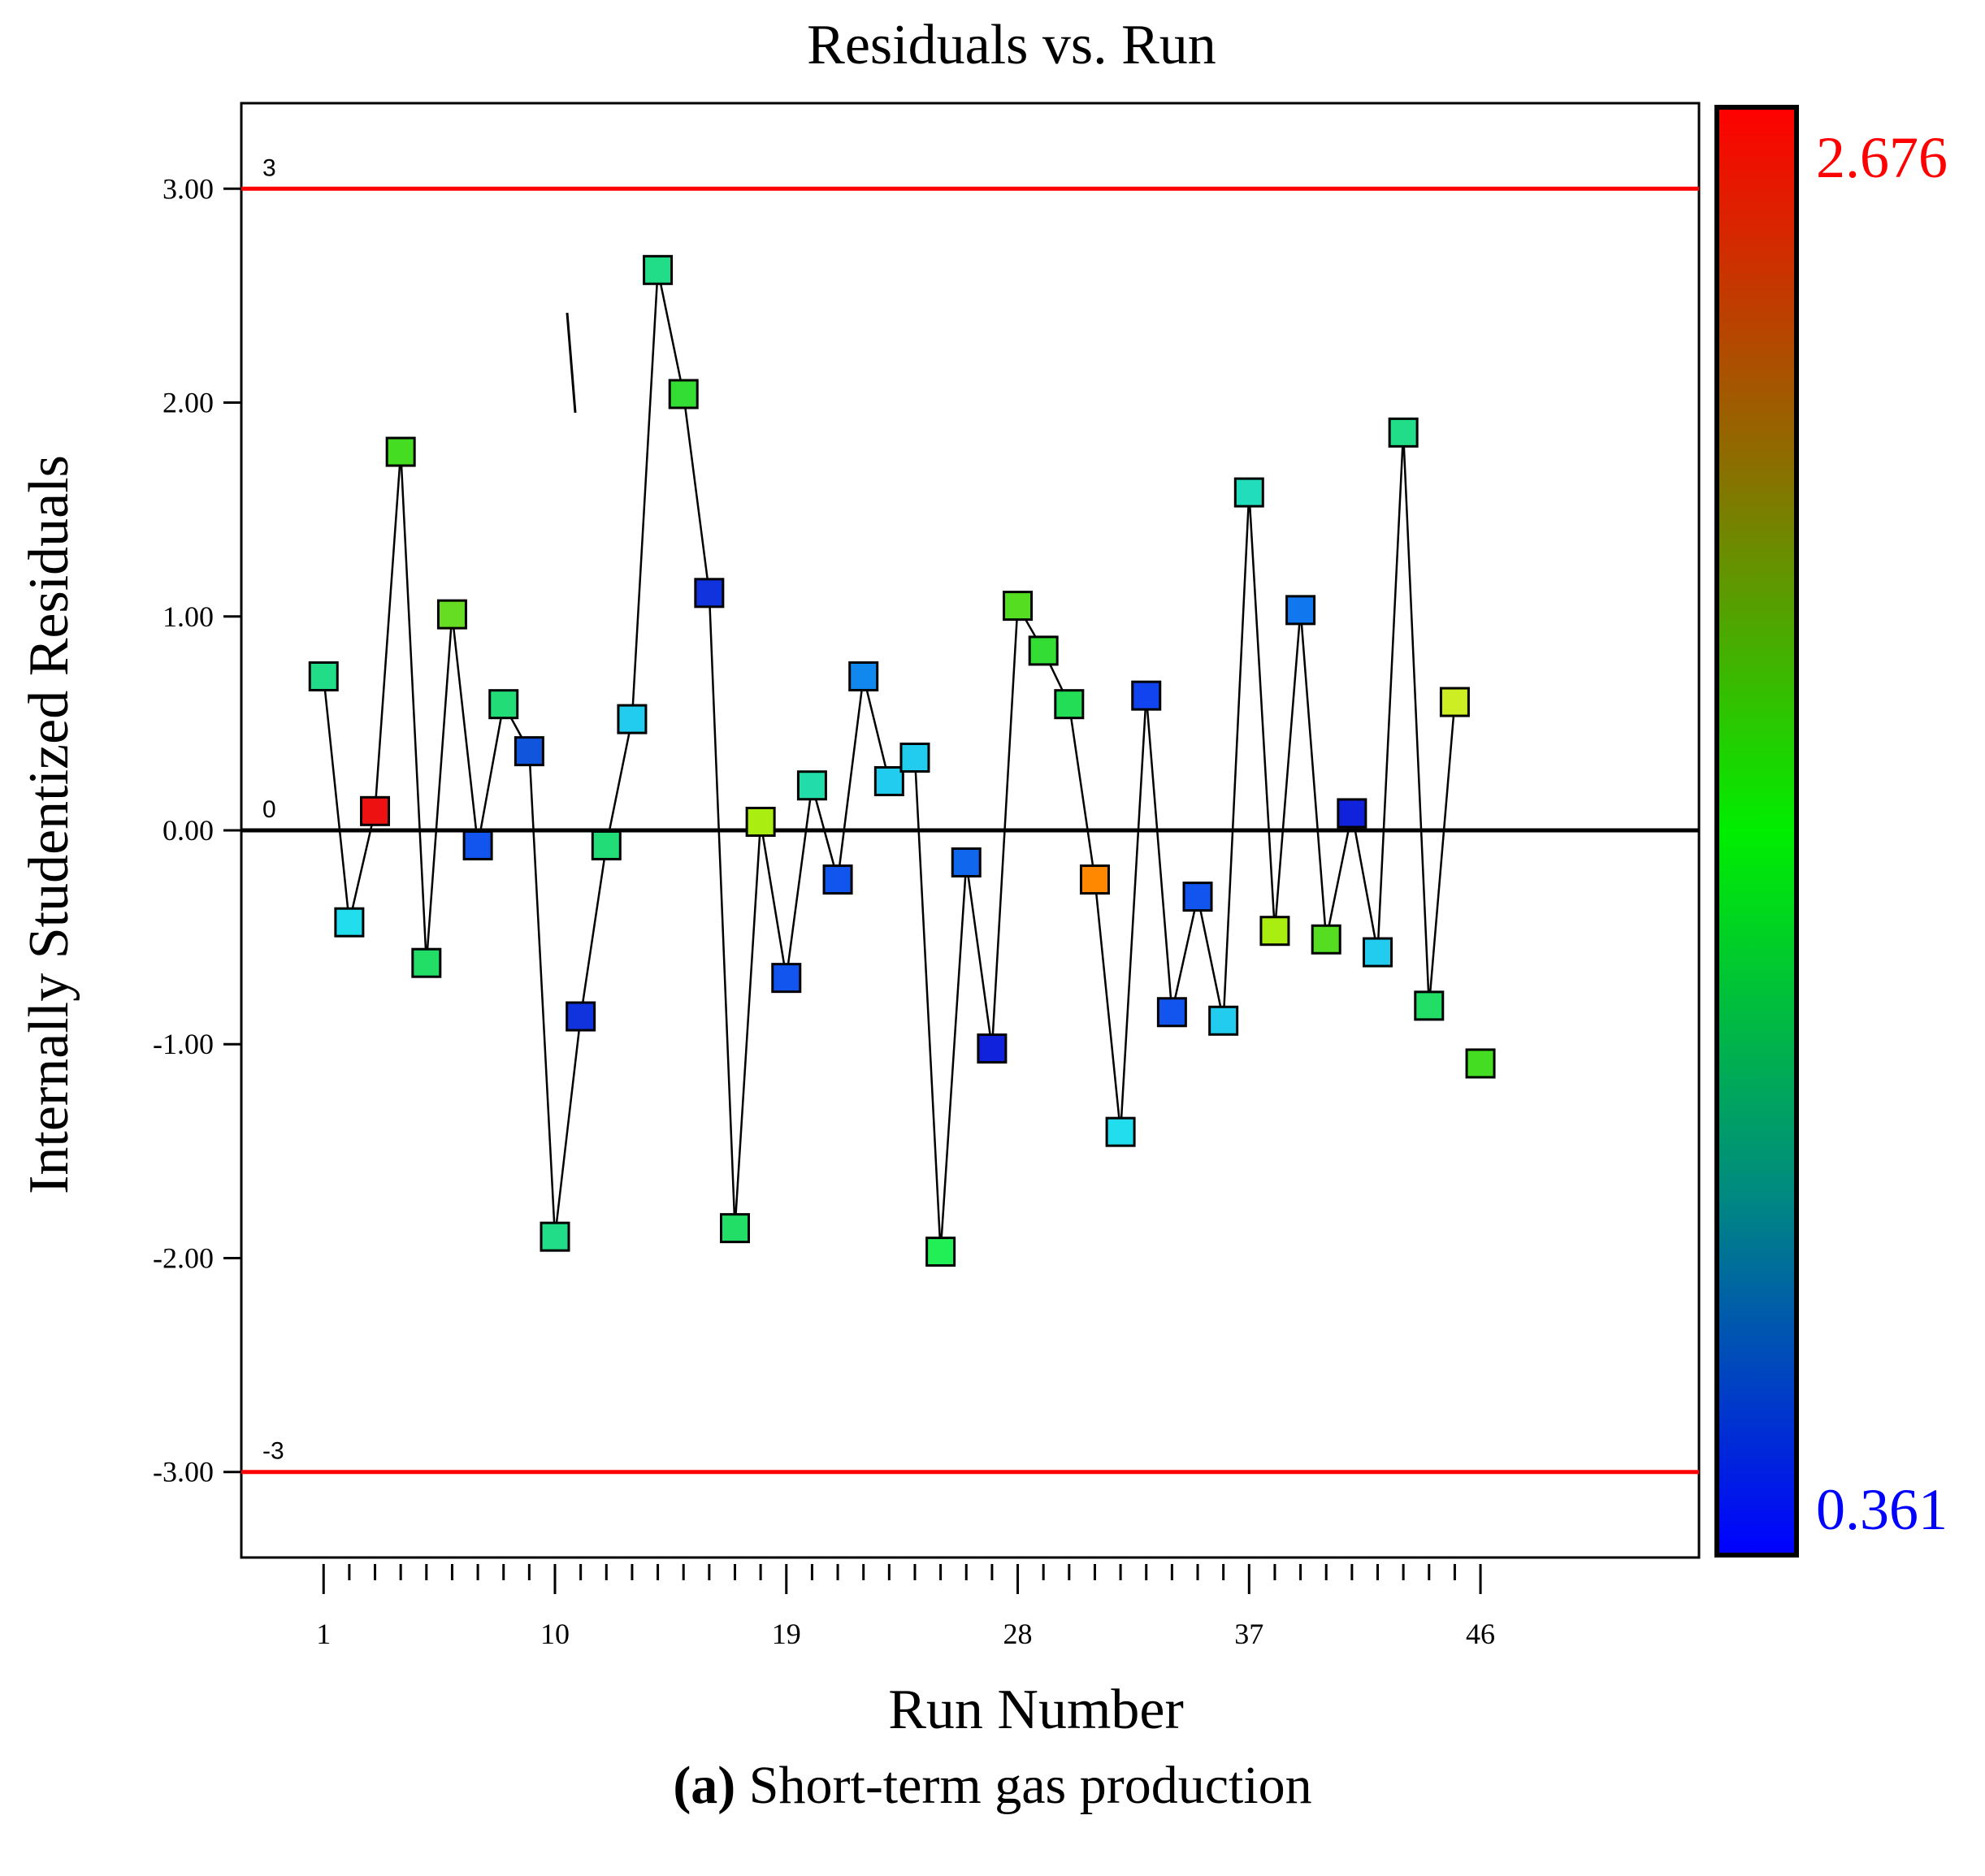 Image resolution: width=1985 pixels, height=1876 pixels. What do you see at coordinates (184, 1044) in the screenshot?
I see `y-tick-label-4: -1.00` at bounding box center [184, 1044].